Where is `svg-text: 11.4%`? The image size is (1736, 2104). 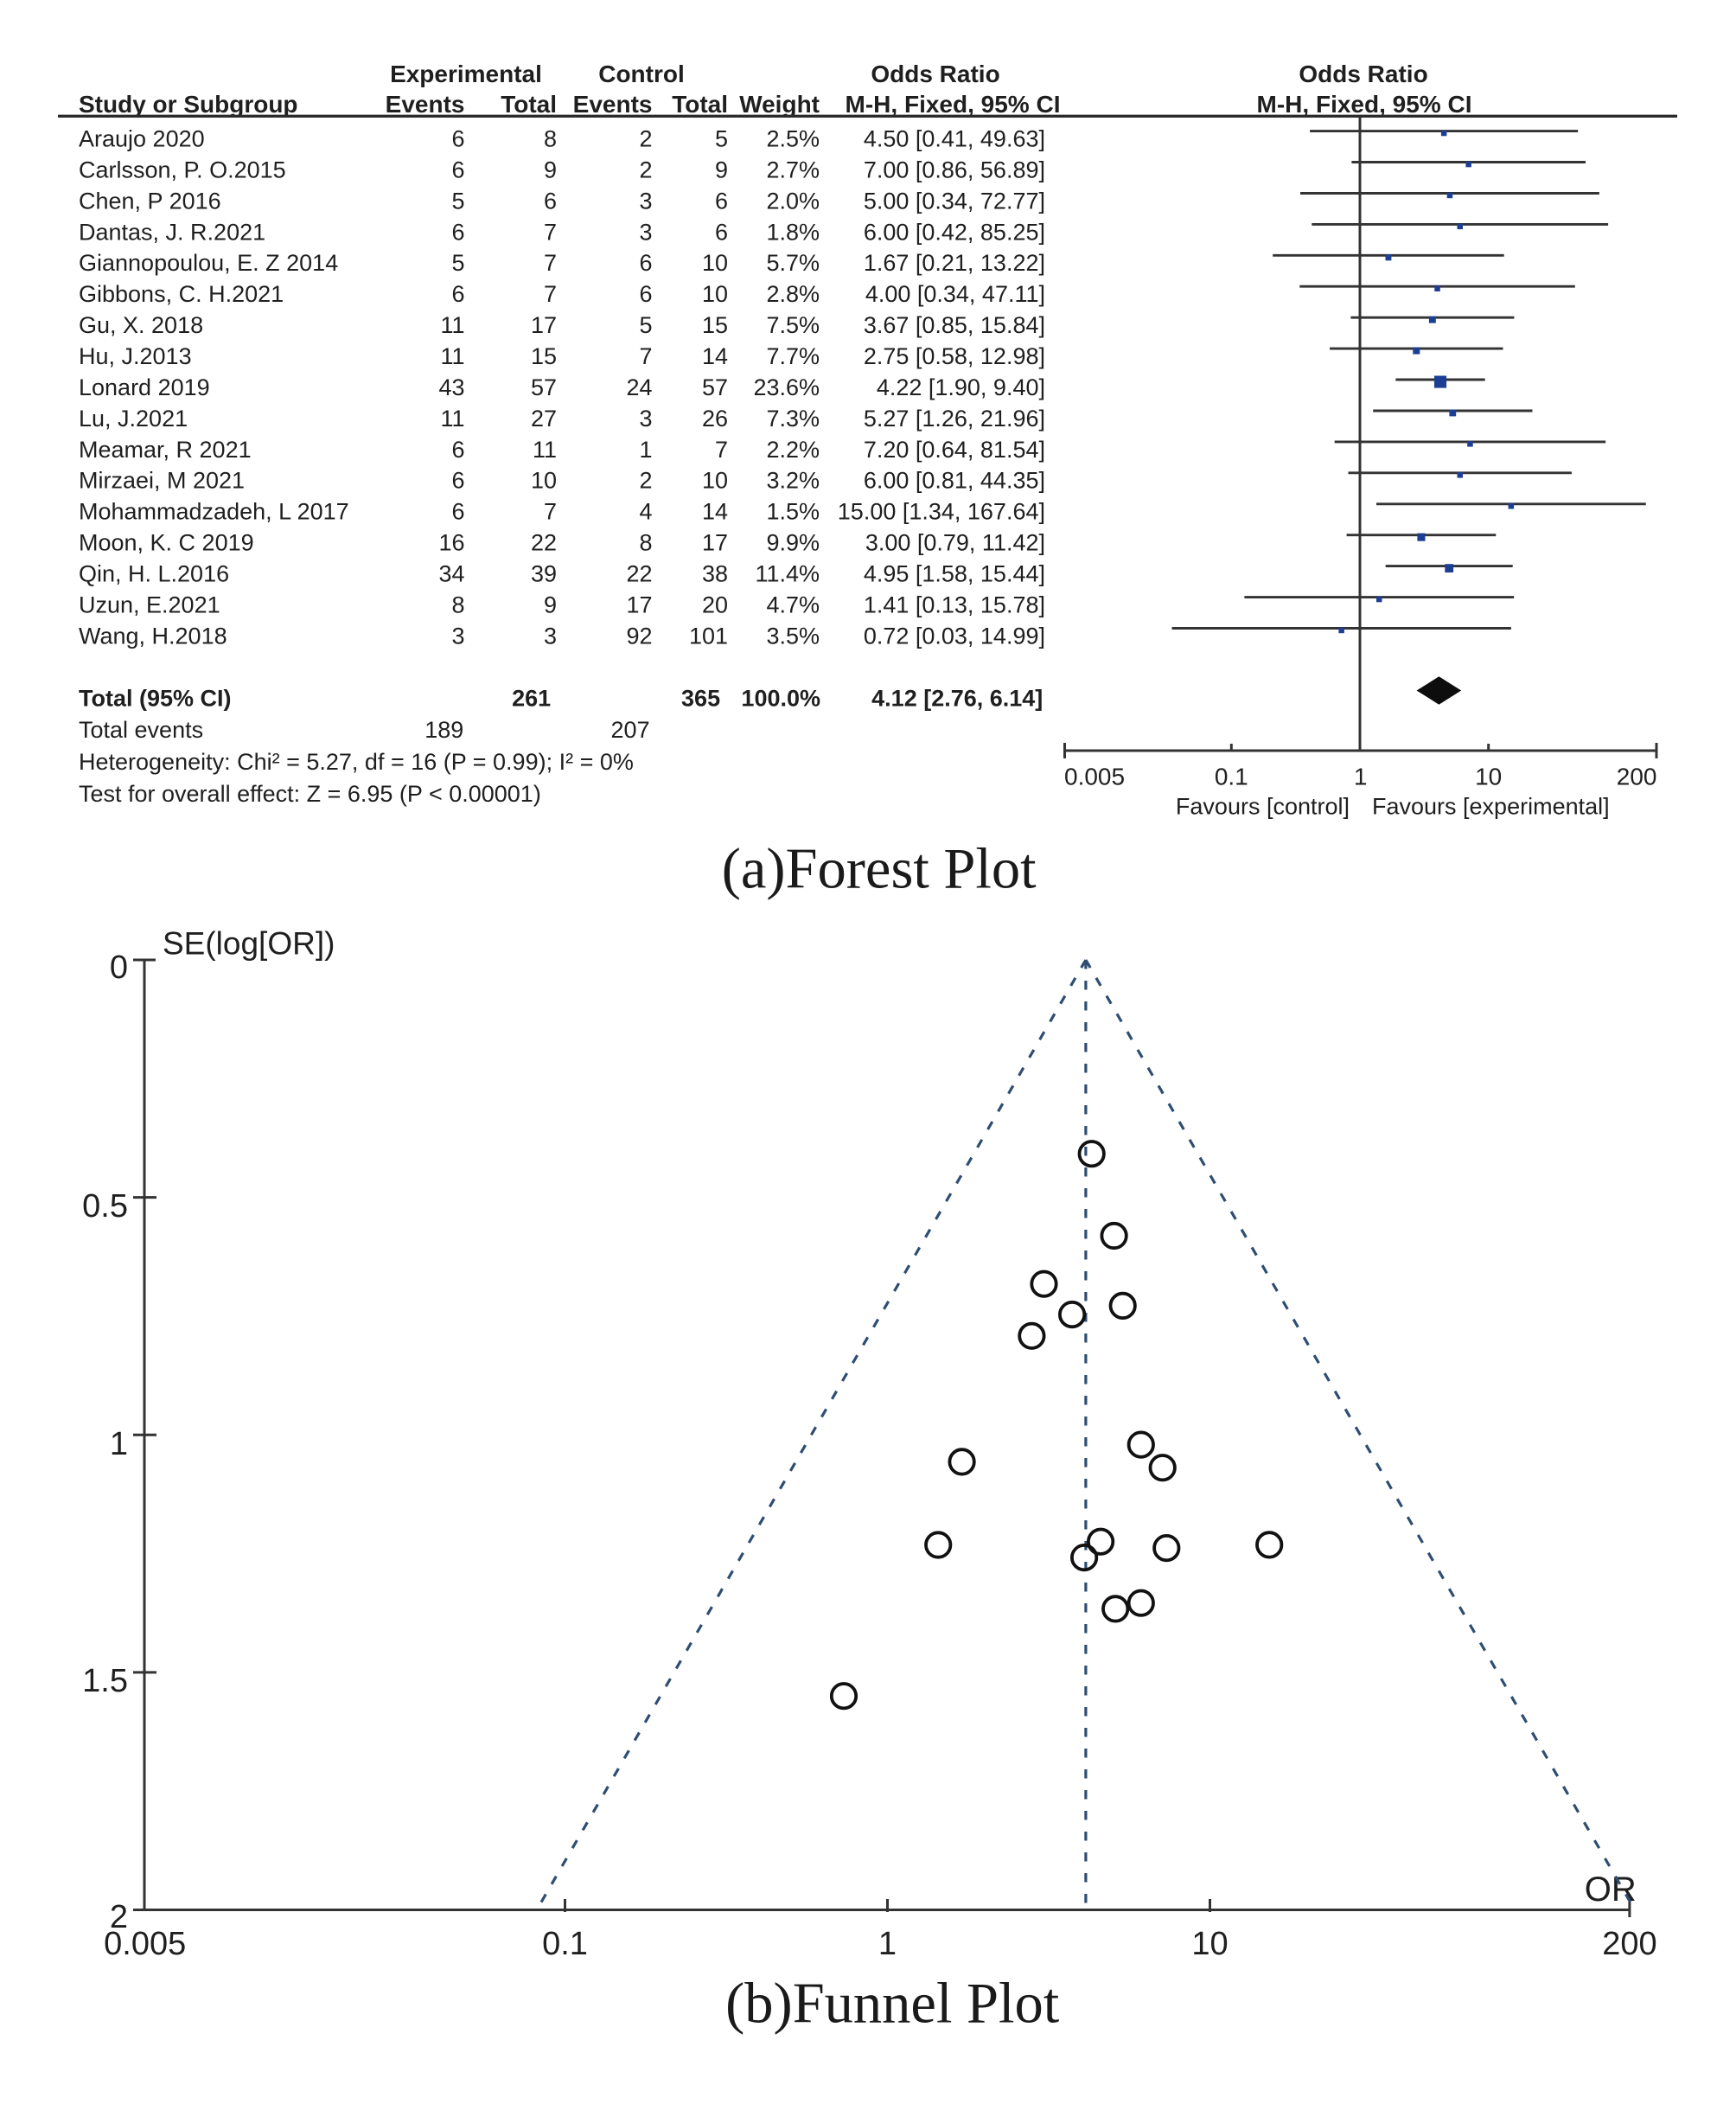 svg-text: 11.4% is located at coordinates (787, 574).